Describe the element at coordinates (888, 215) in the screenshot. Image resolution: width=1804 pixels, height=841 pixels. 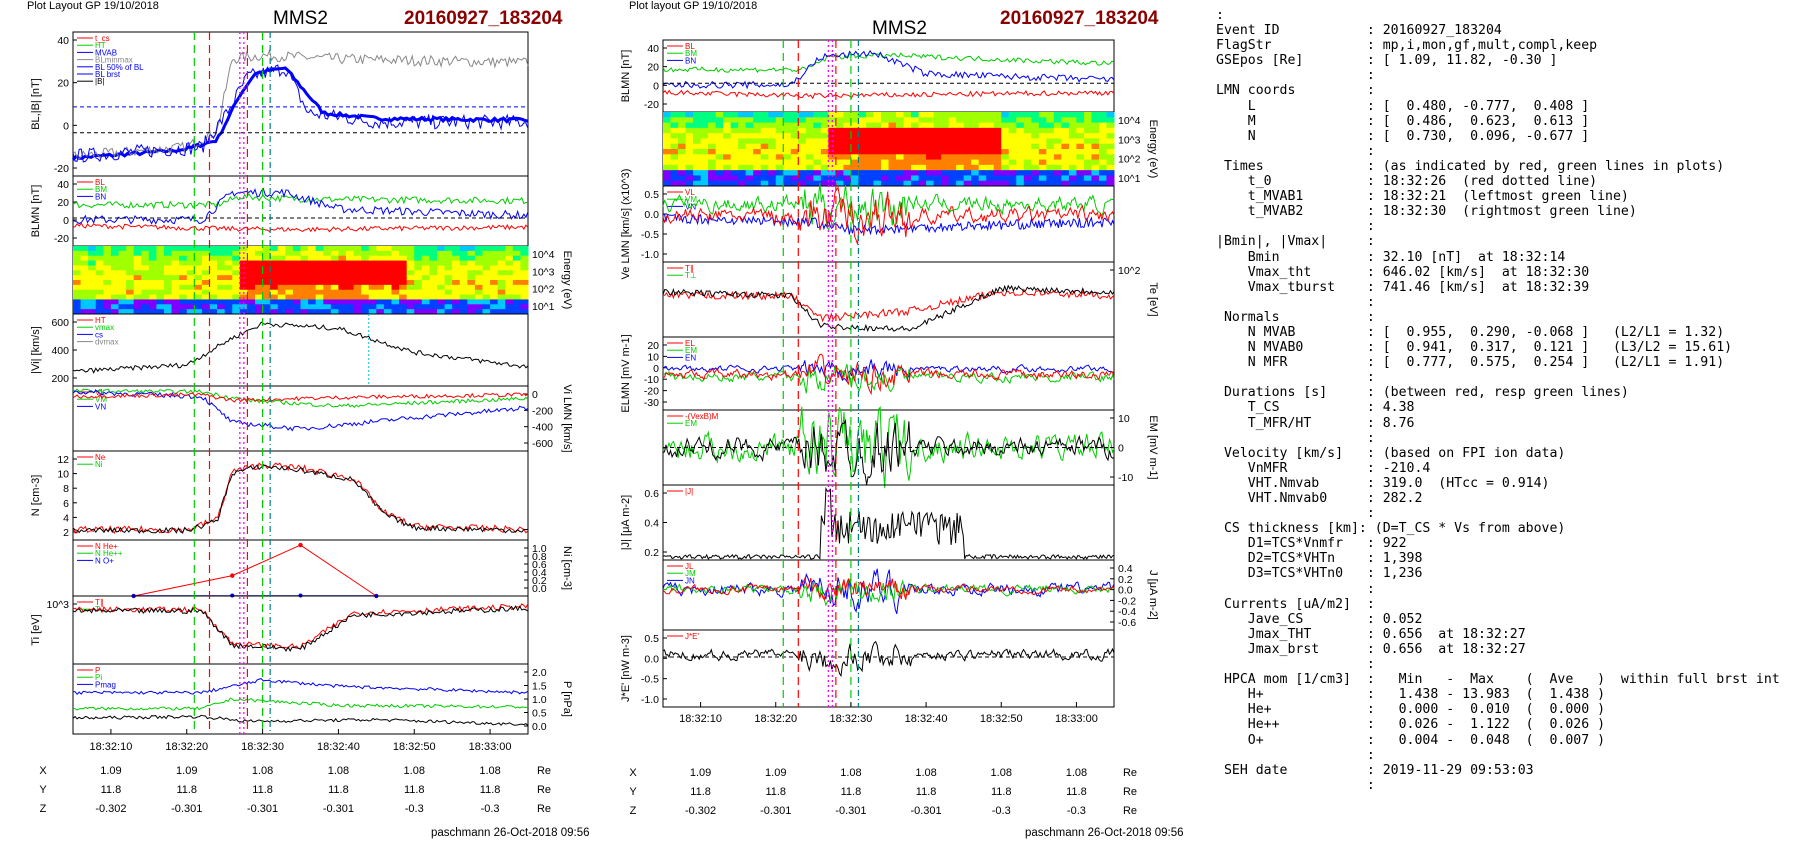
I see `ve-n-line` at that location.